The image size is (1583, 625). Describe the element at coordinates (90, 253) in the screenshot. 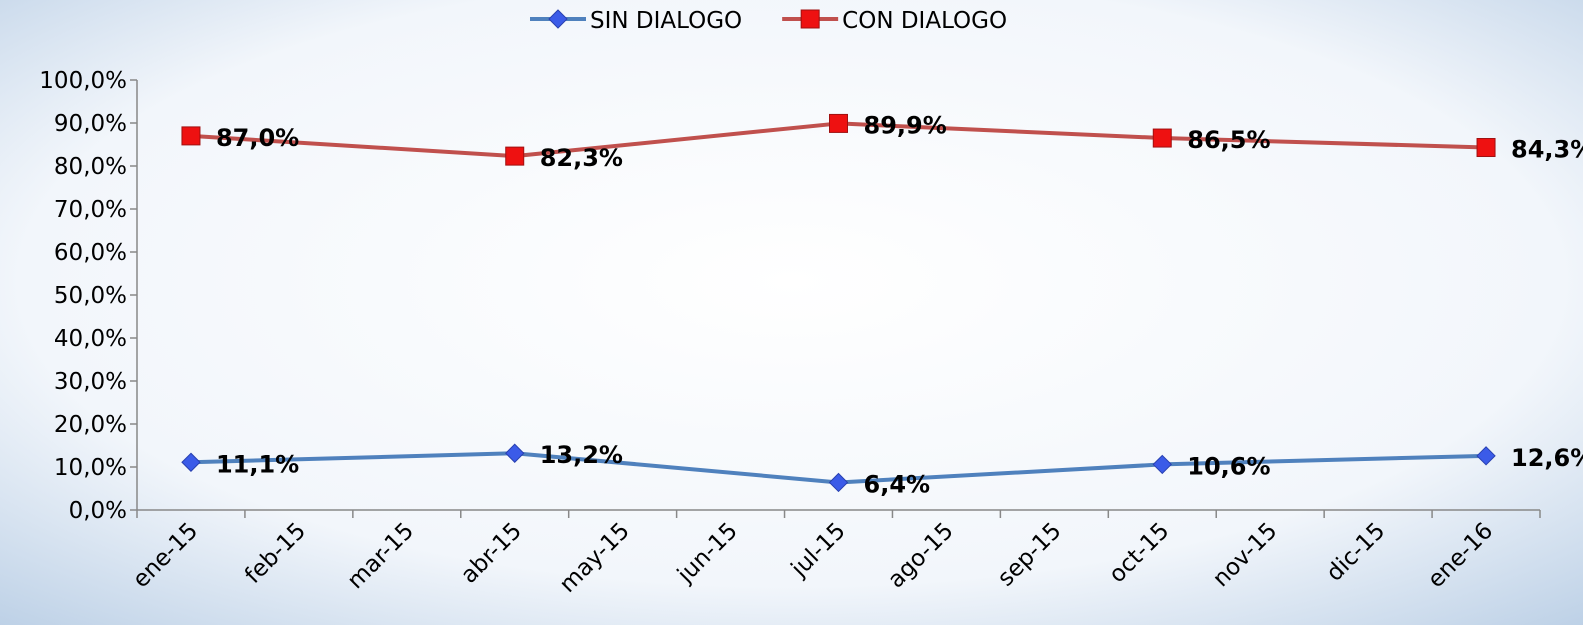

I see `y-tick-label: 60,0%` at that location.